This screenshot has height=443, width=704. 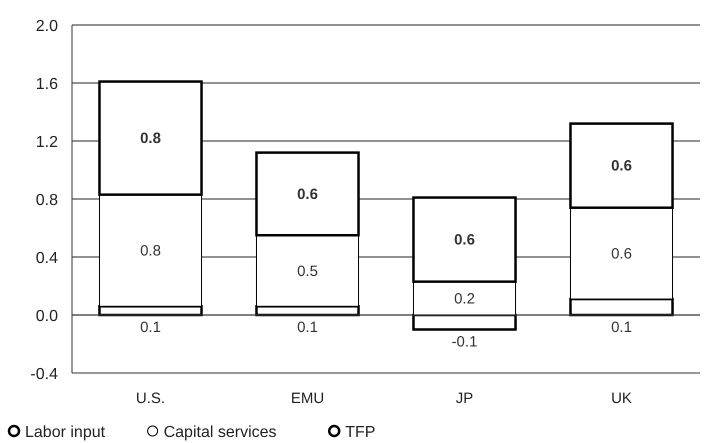 What do you see at coordinates (465, 342) in the screenshot?
I see `data-label: -0.1` at bounding box center [465, 342].